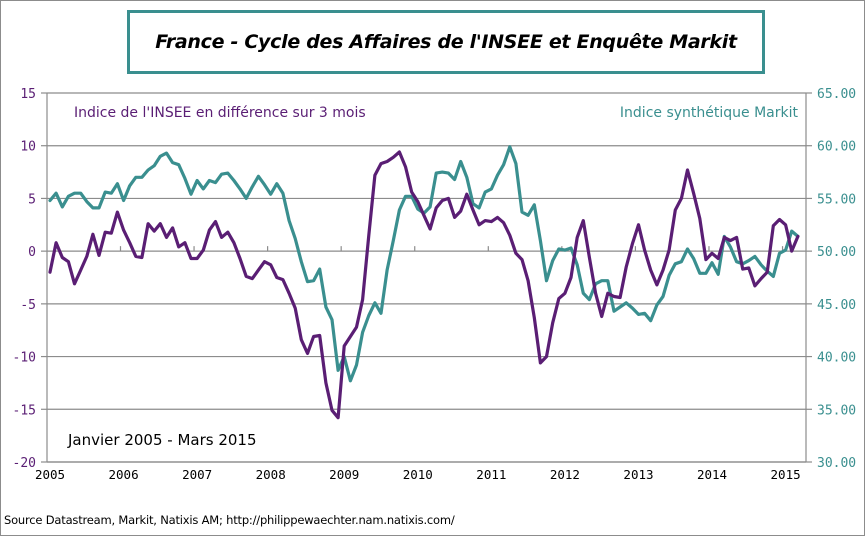  I want to click on right-tick-label: 45.00, so click(836, 305).